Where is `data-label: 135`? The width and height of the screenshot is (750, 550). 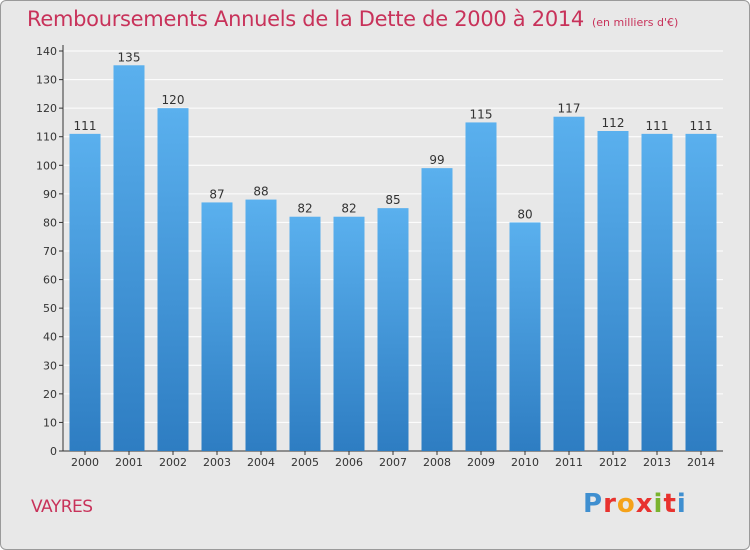
data-label: 135 is located at coordinates (129, 57).